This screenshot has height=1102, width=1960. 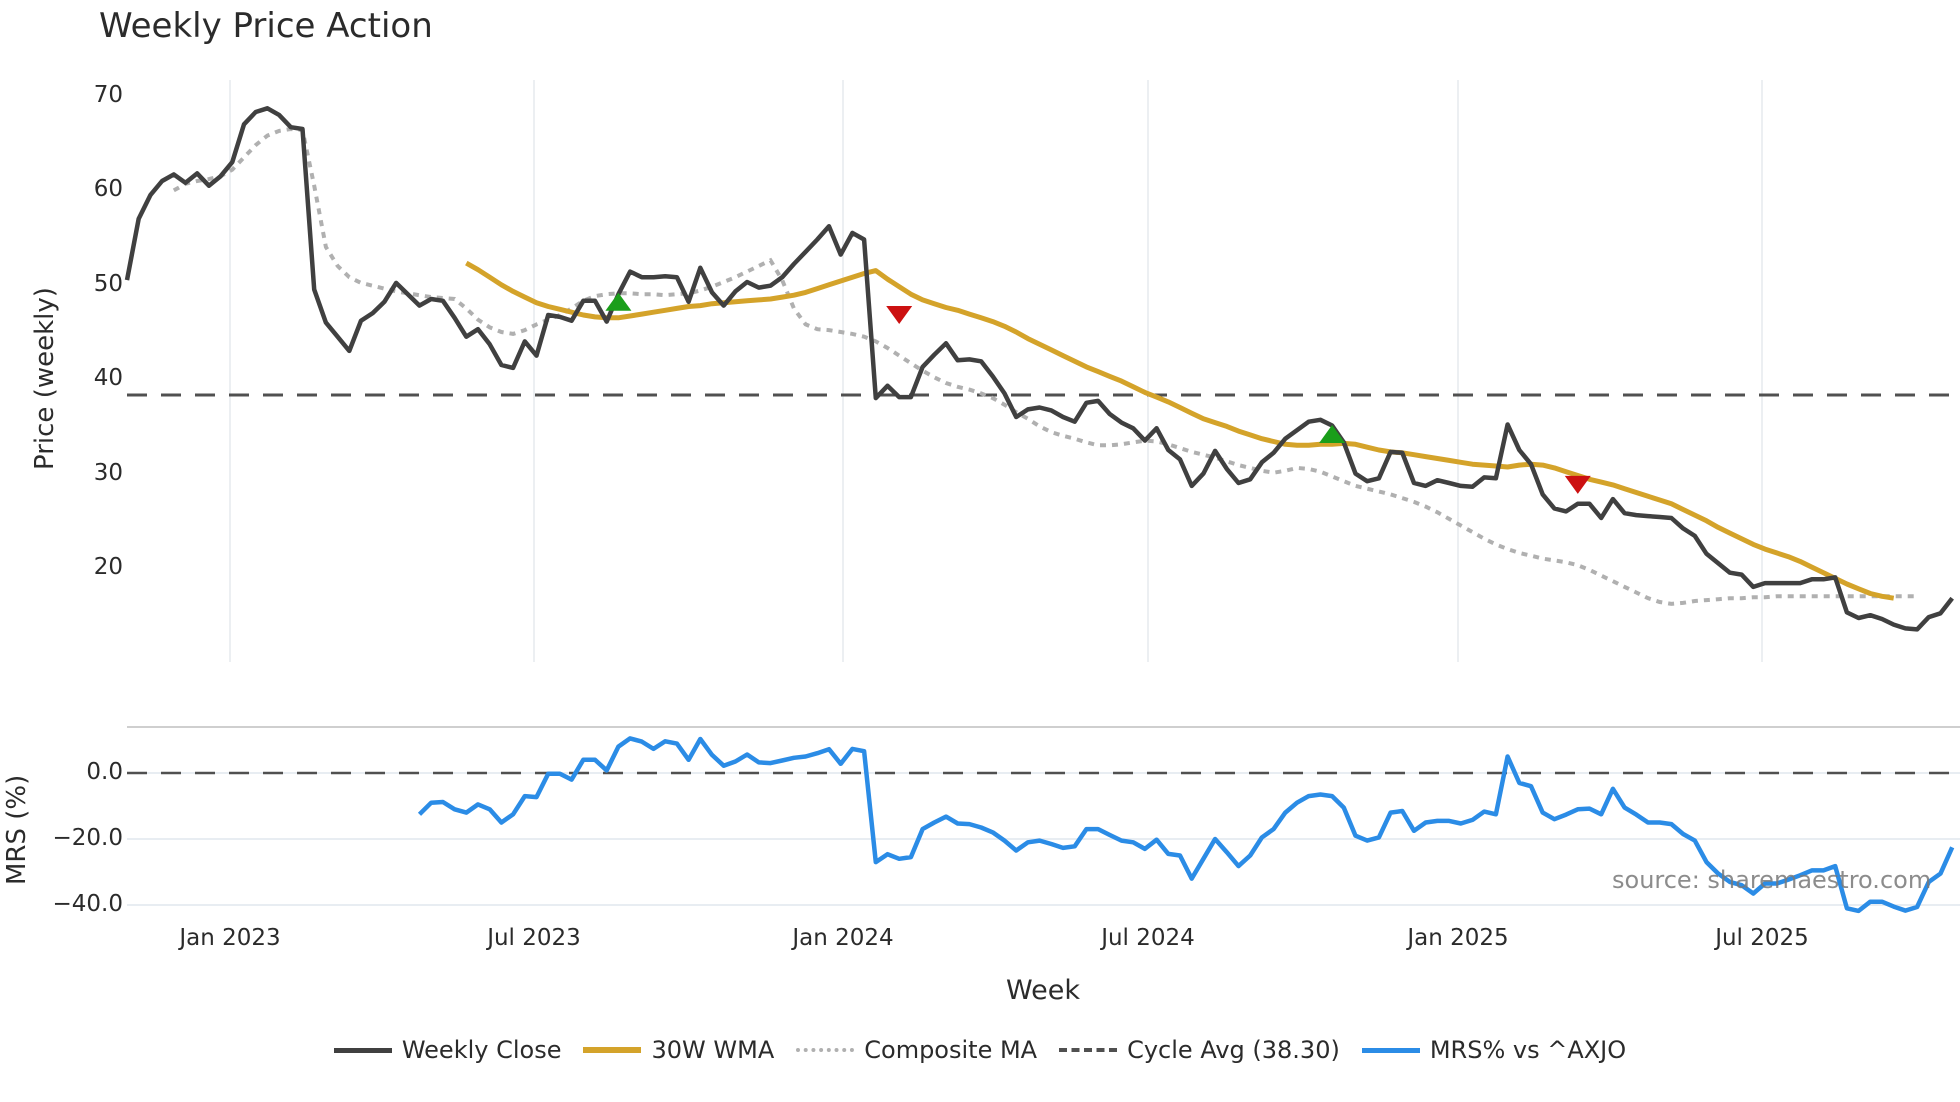 I want to click on legend-label: 30W WMA, so click(x=713, y=1050).